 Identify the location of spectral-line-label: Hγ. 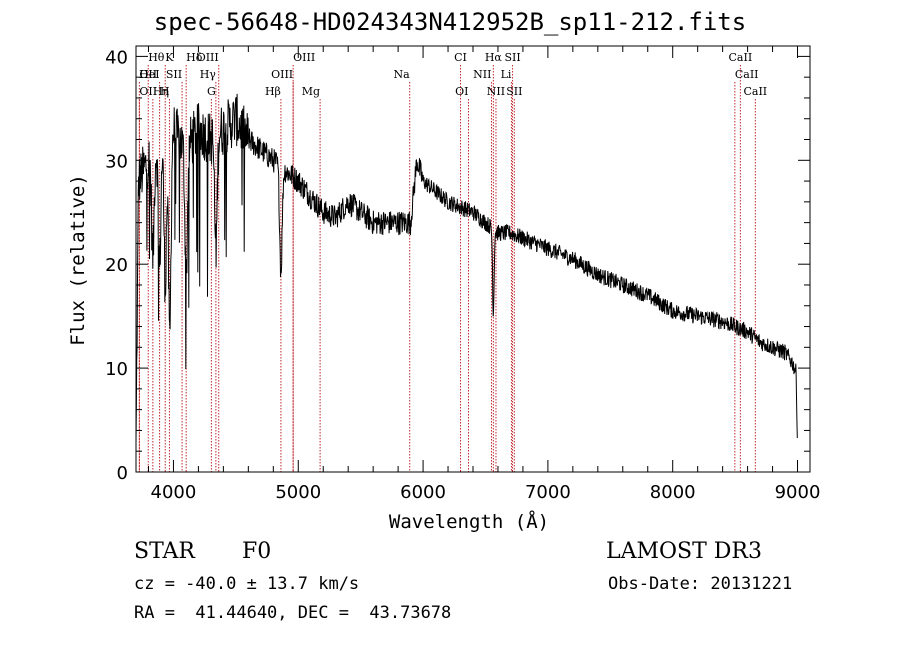
(208, 74).